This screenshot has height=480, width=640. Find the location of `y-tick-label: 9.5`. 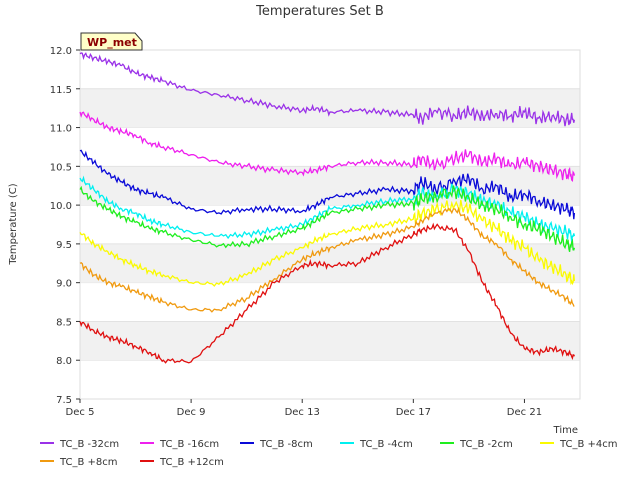

y-tick-label: 9.5 is located at coordinates (64, 245).